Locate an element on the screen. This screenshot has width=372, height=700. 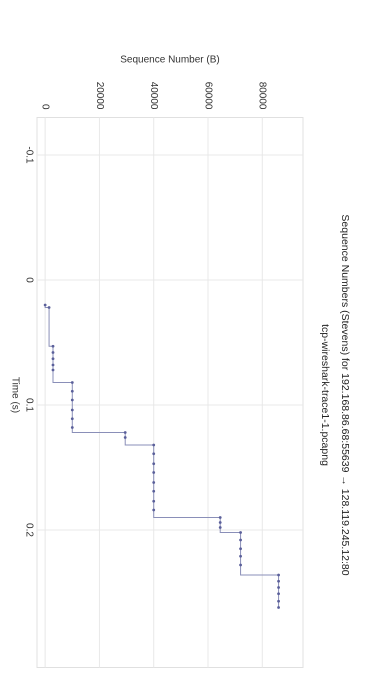
x-tick-label: 0 is located at coordinates (28, 280).